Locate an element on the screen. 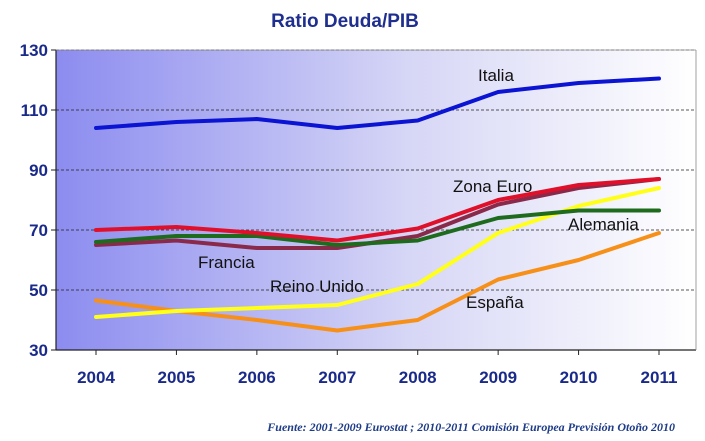 This screenshot has height=441, width=705. y-tick-label: 50 is located at coordinates (38, 290).